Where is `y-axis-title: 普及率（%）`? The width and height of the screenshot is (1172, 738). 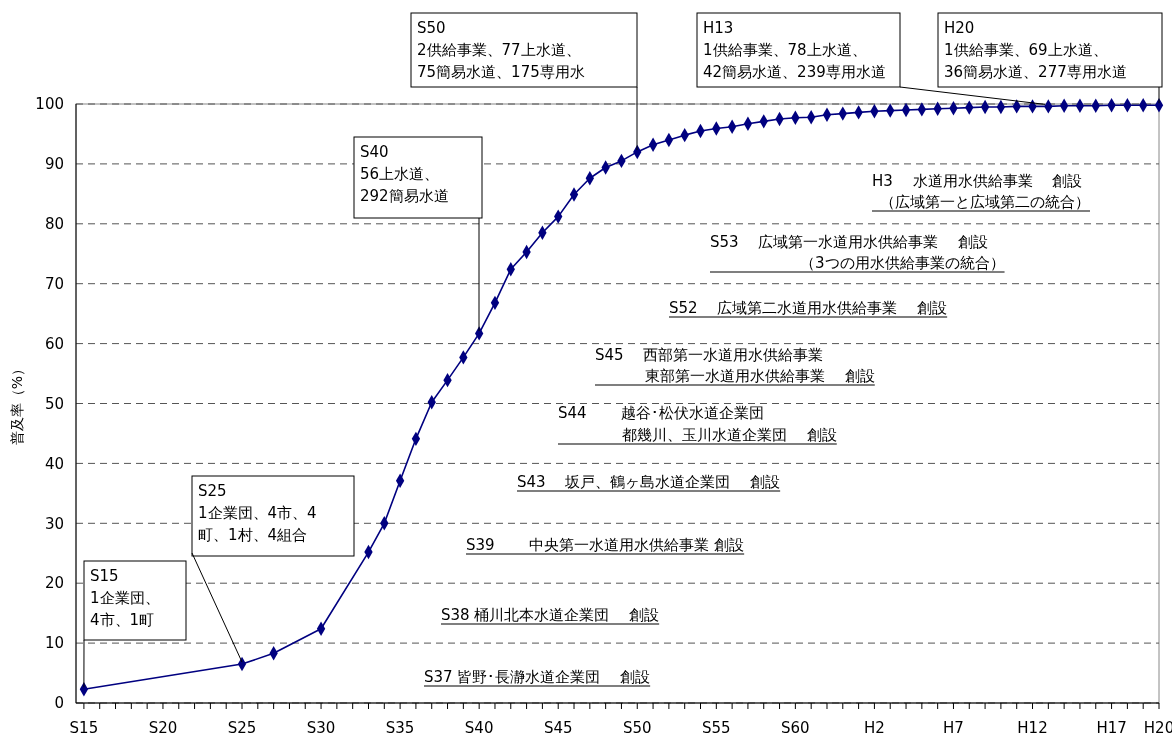
y-axis-title: 普及率（%） is located at coordinates (17, 403).